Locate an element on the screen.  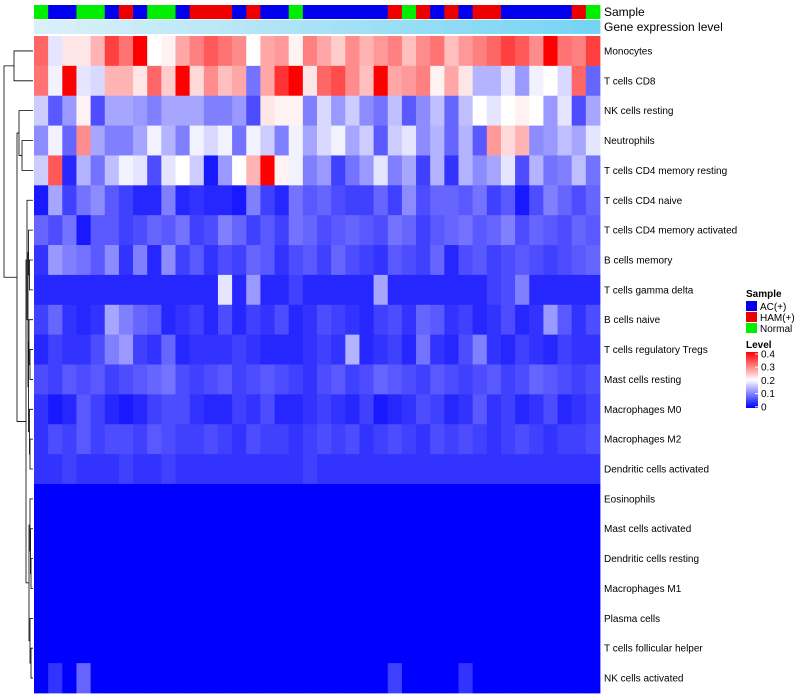
row-label: Dendritic cells resting is located at coordinates (651, 559).